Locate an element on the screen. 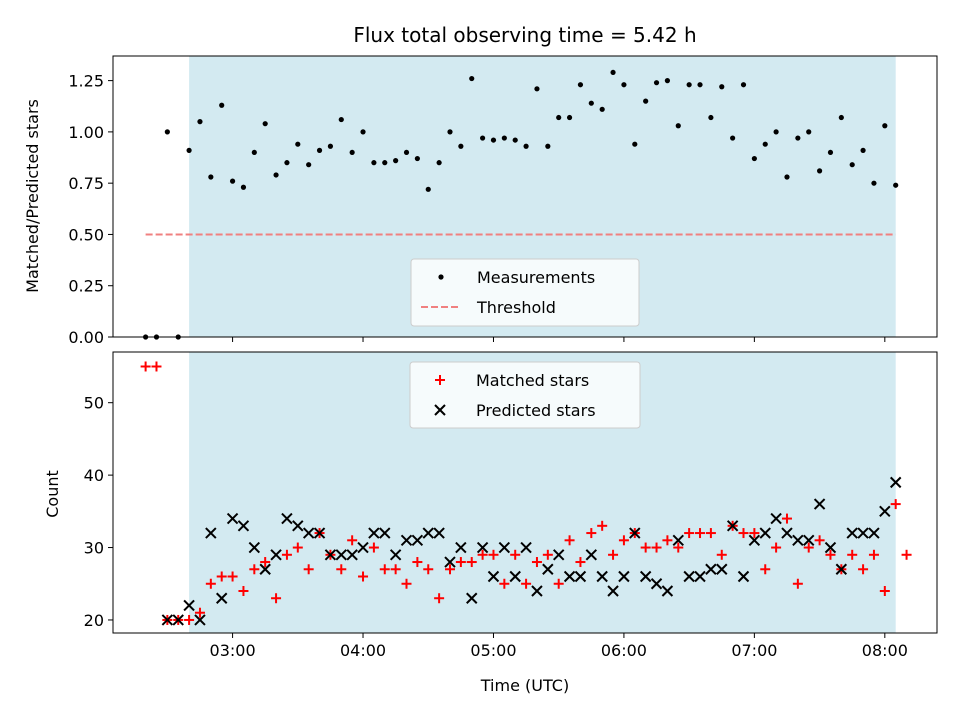  y-tick-label: 0.00 is located at coordinates (86, 337).